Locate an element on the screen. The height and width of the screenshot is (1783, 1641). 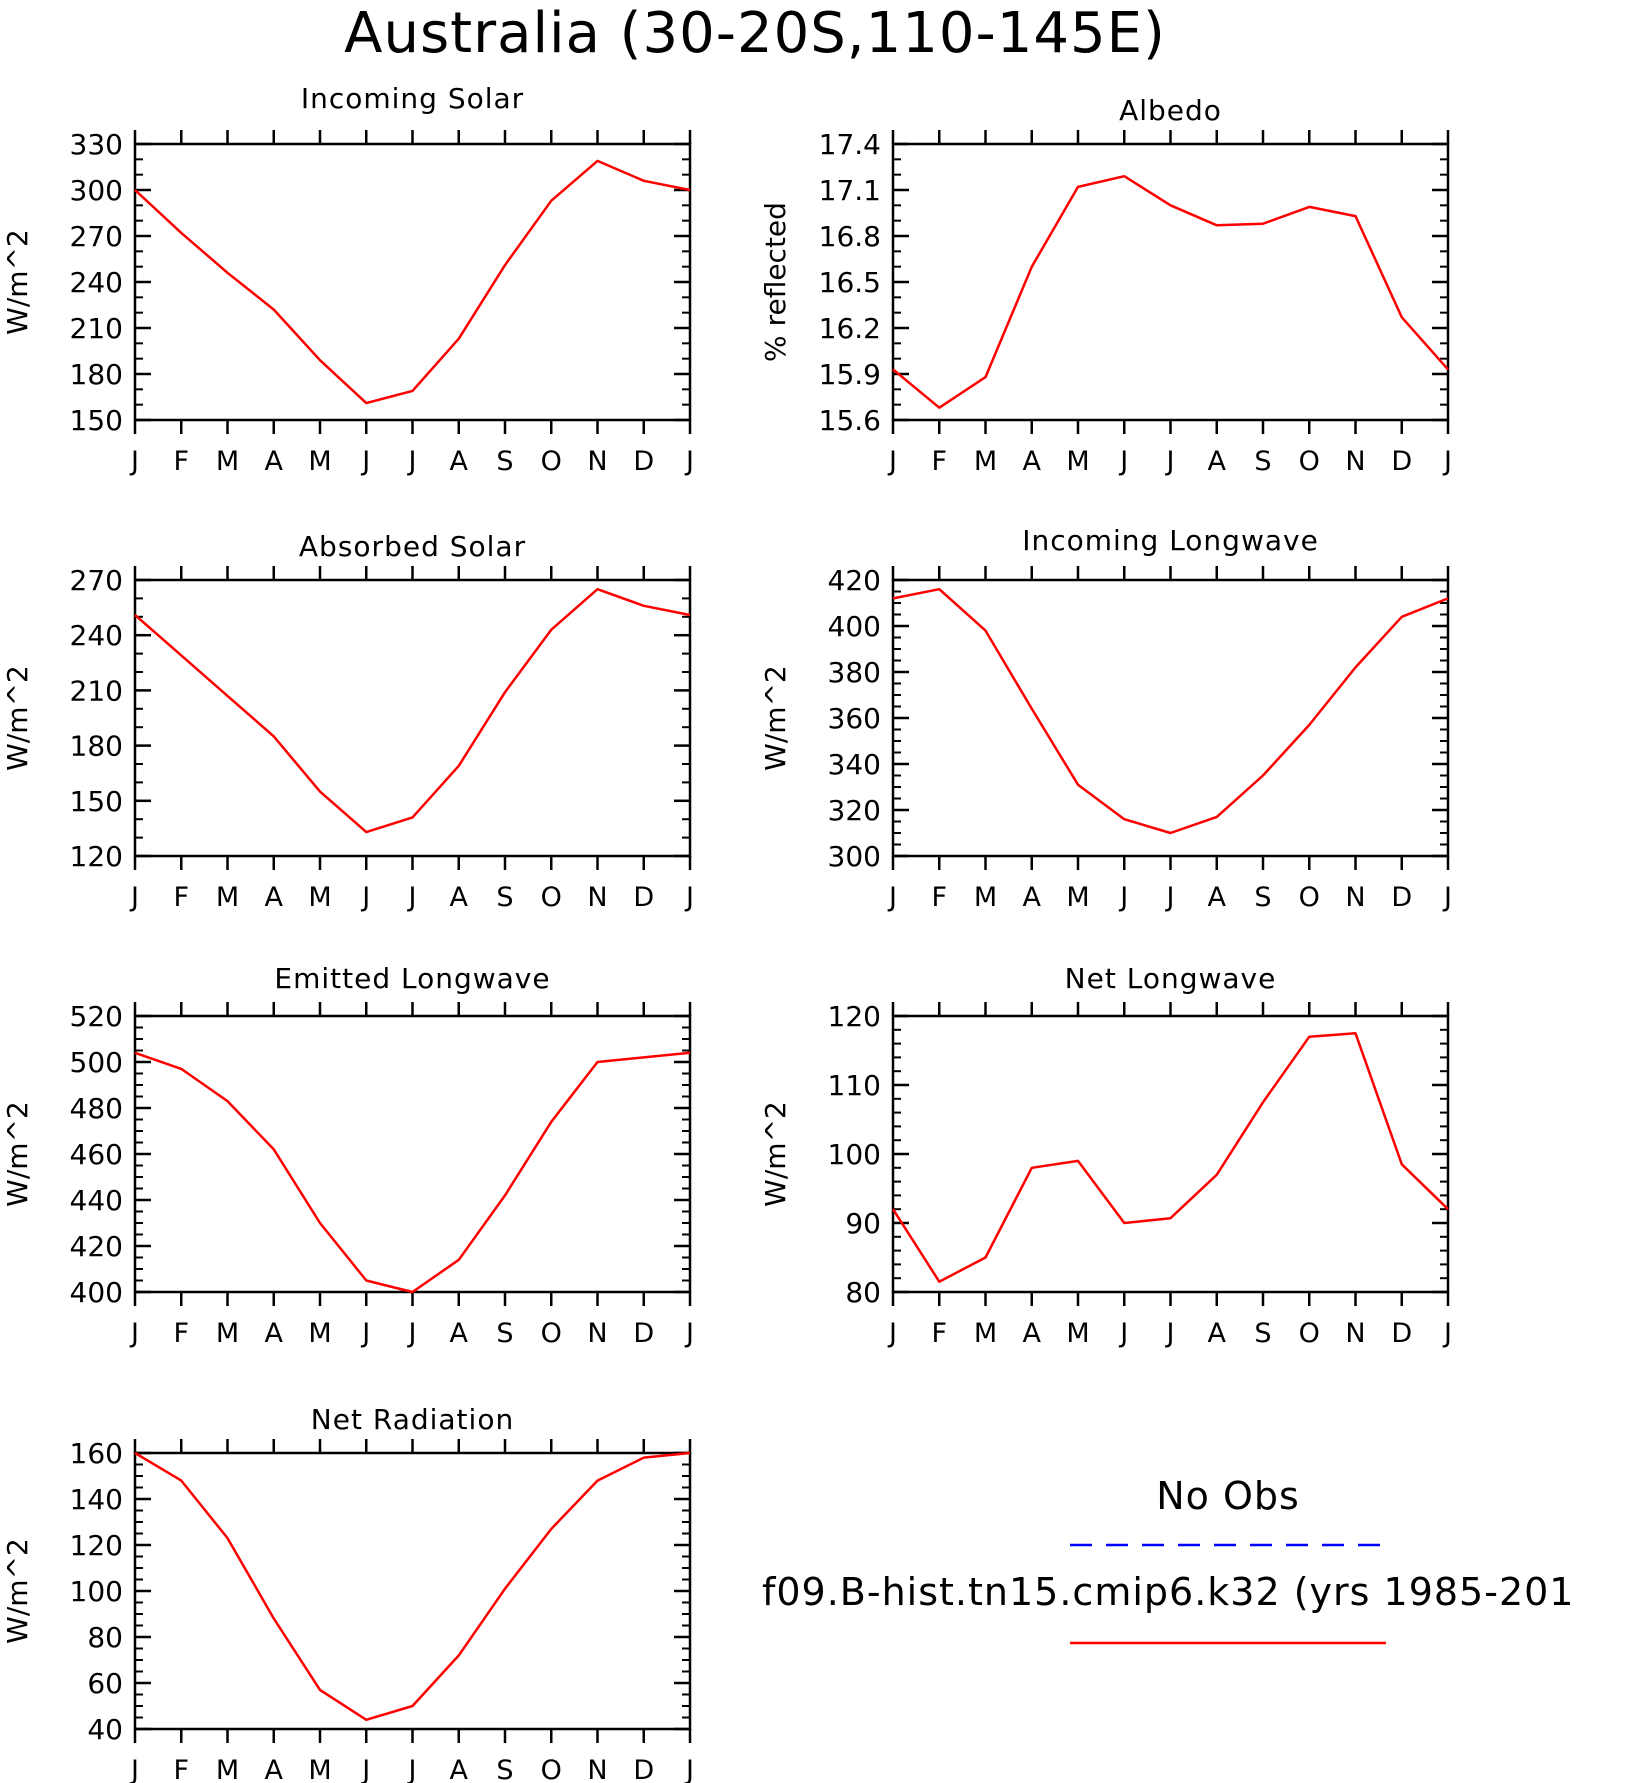
y-tick-label: 380 is located at coordinates (854, 672).